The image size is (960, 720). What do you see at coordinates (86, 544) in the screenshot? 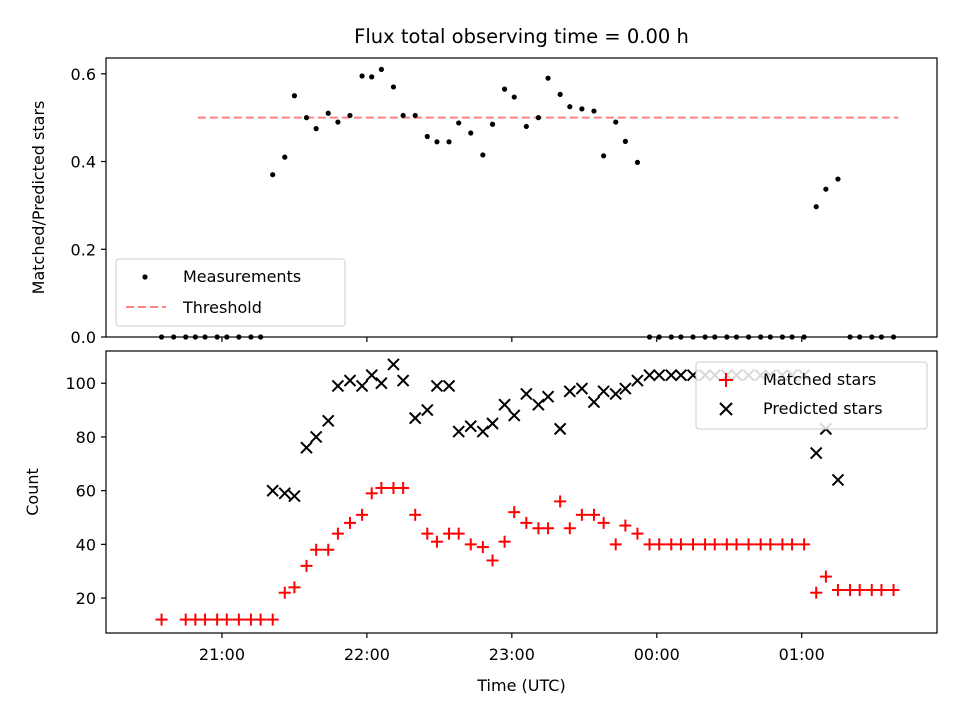
I see `bottom-y-tick-label: 40` at bounding box center [86, 544].